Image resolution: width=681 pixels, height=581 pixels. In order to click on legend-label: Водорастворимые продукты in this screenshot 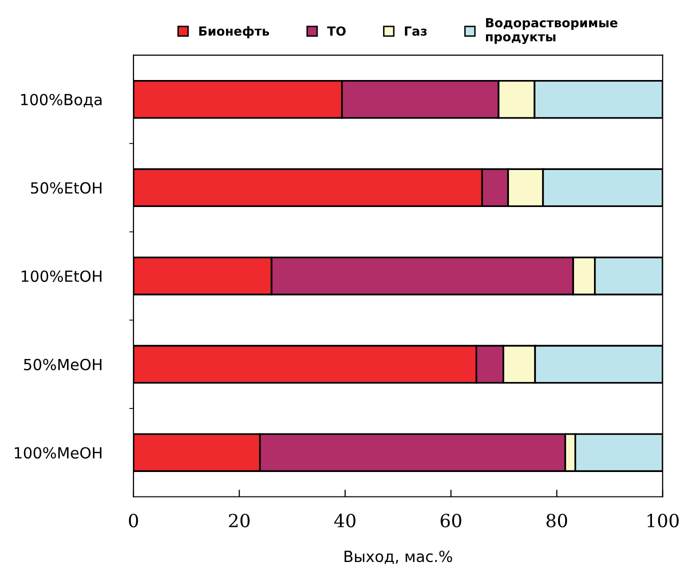, I will do `click(552, 31)`.